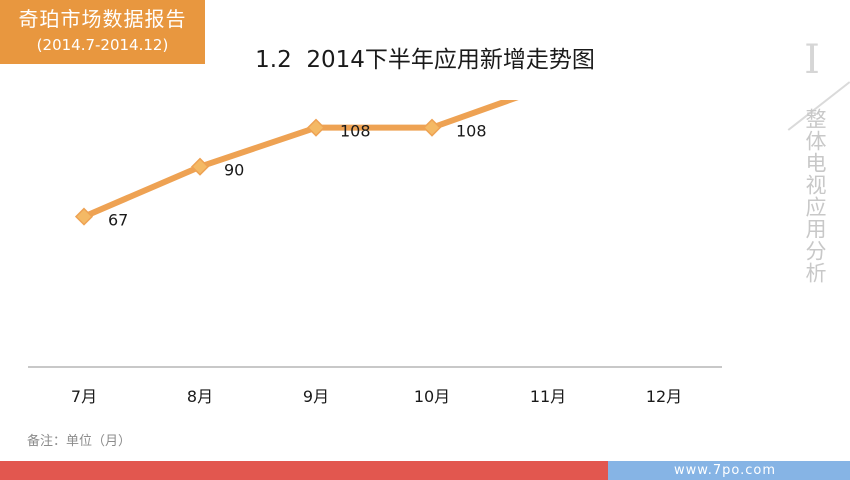 The height and width of the screenshot is (480, 850). Describe the element at coordinates (118, 220) in the screenshot. I see `data-label: 67` at that location.